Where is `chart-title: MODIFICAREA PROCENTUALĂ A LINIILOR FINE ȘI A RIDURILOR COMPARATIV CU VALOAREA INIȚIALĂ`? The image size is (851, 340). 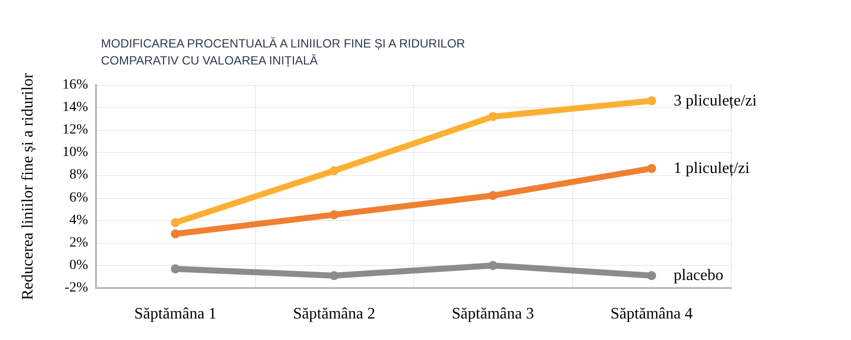 chart-title: MODIFICAREA PROCENTUALĂ A LINIILOR FINE ȘI A RIDURILOR COMPARATIV CU VALOAREA INIȚIALĂ is located at coordinates (283, 52).